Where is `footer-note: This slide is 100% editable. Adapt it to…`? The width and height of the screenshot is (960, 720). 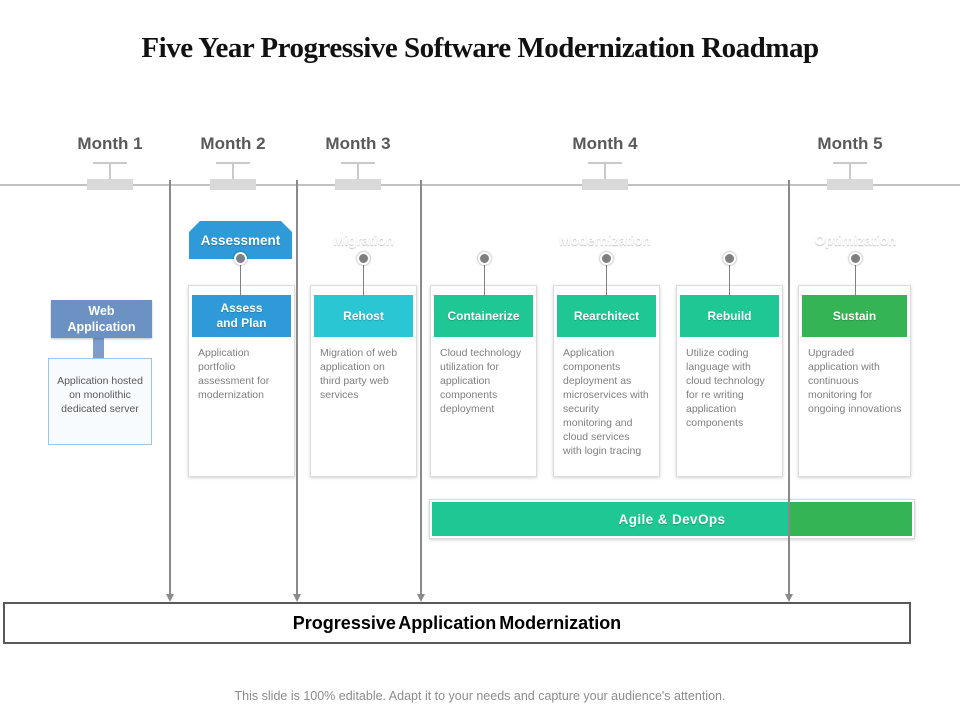
footer-note: This slide is 100% editable. Adapt it to… is located at coordinates (480, 696).